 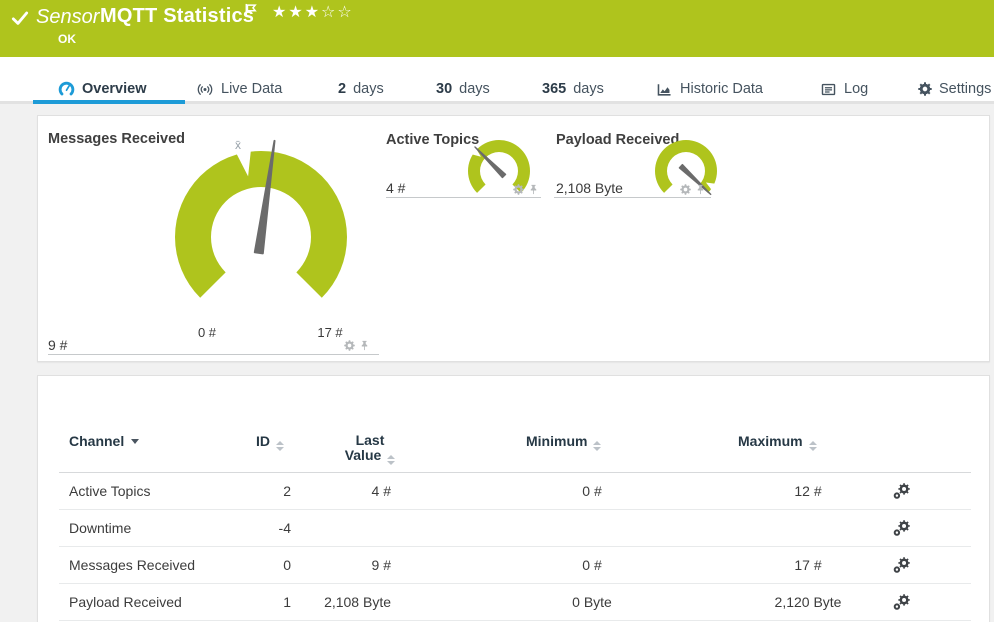 What do you see at coordinates (58, 345) in the screenshot?
I see `messages-received-value: 9 #` at bounding box center [58, 345].